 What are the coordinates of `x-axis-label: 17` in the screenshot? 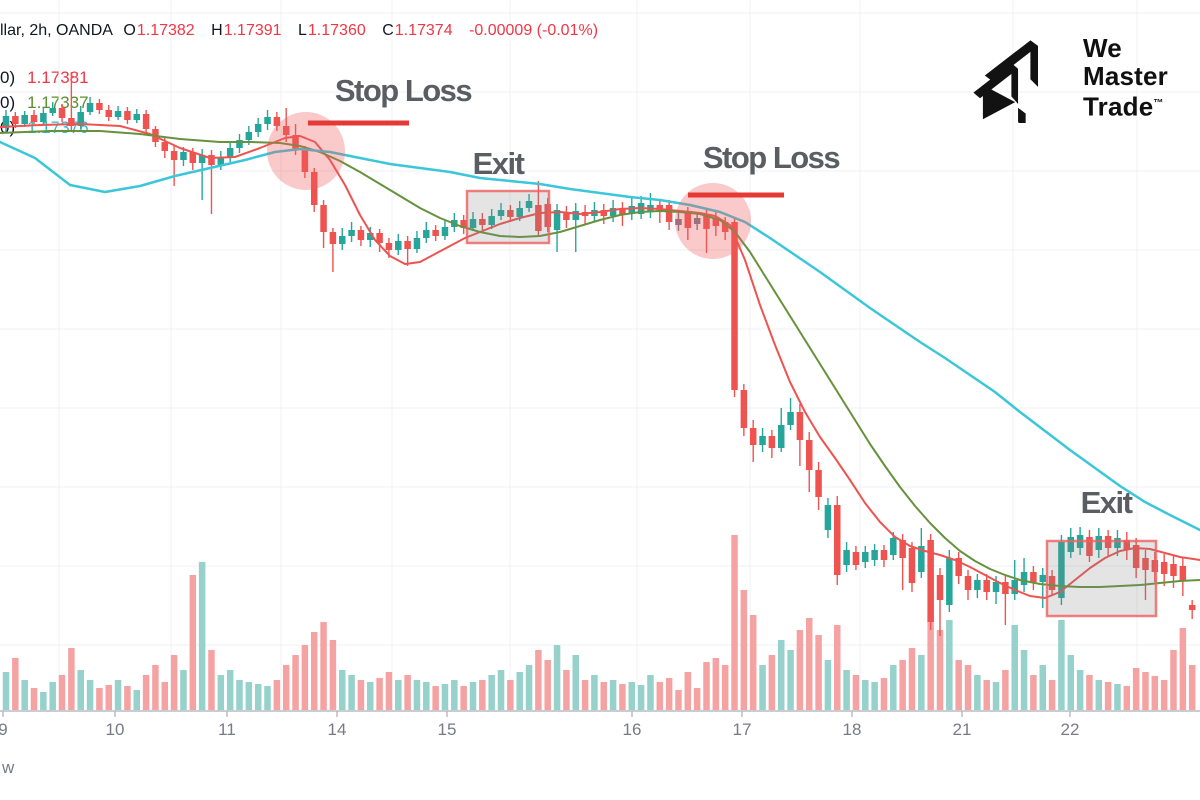 It's located at (742, 729).